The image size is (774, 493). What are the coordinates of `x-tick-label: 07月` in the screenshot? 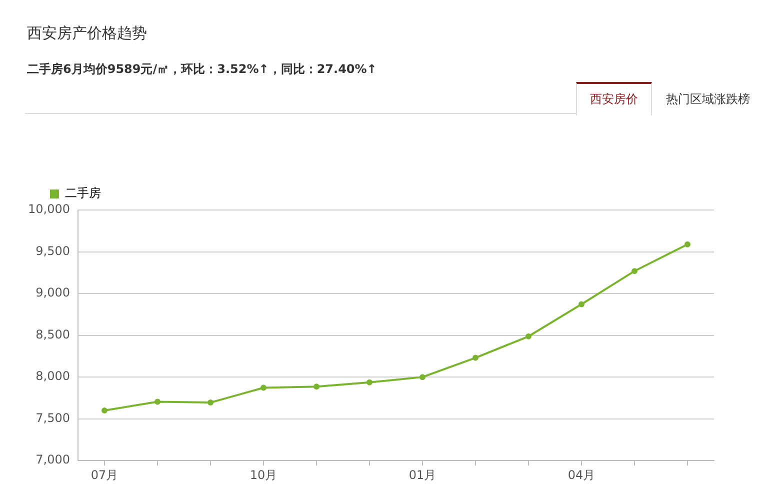 It's located at (104, 475).